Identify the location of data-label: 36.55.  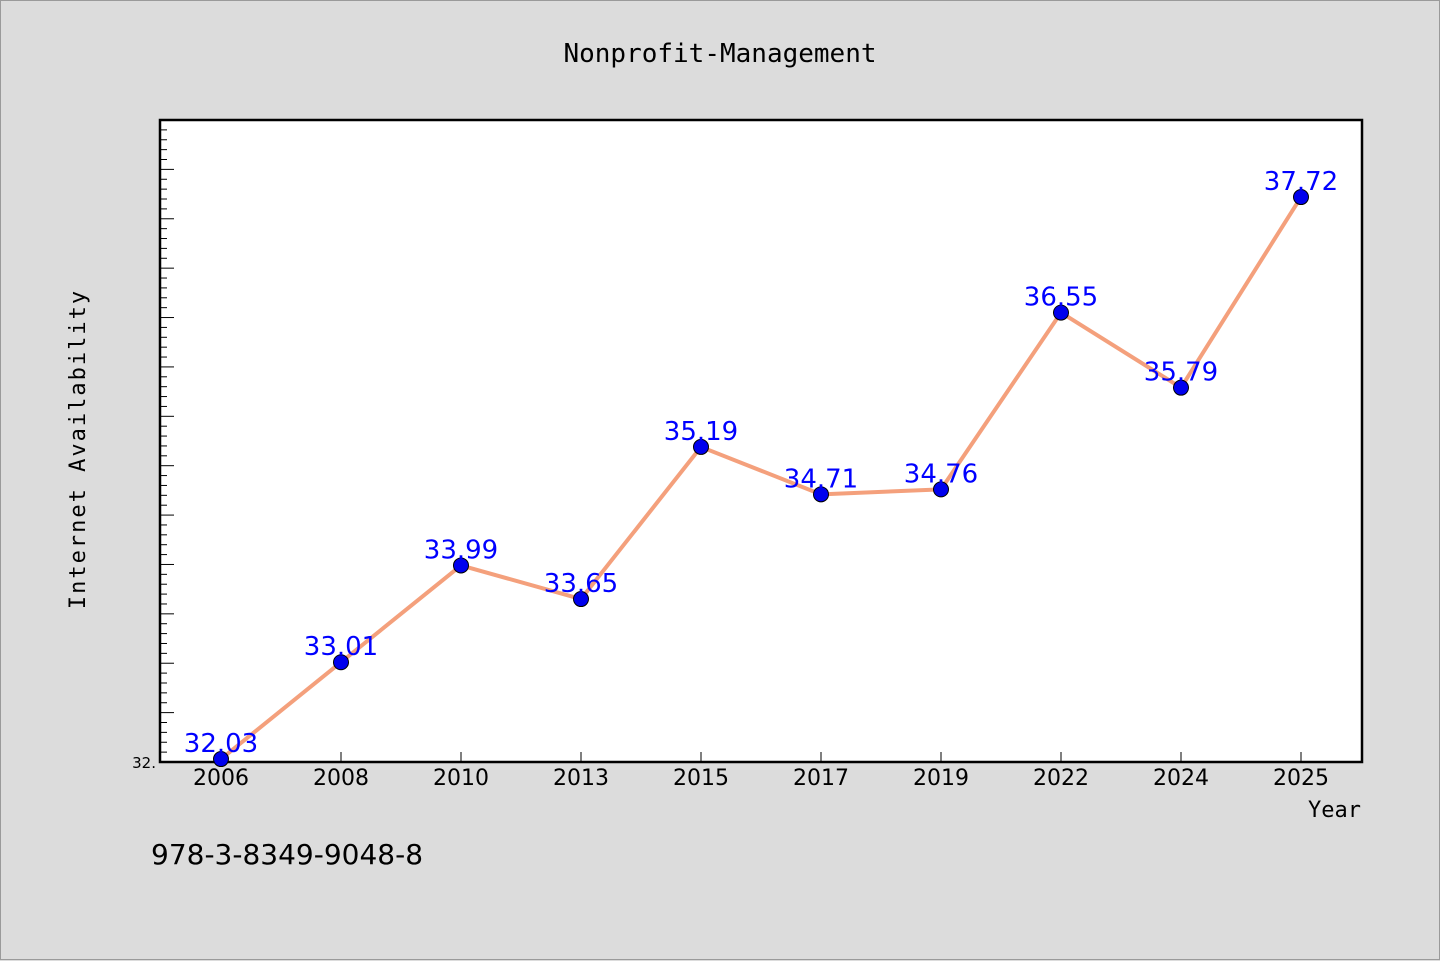
(1061, 298).